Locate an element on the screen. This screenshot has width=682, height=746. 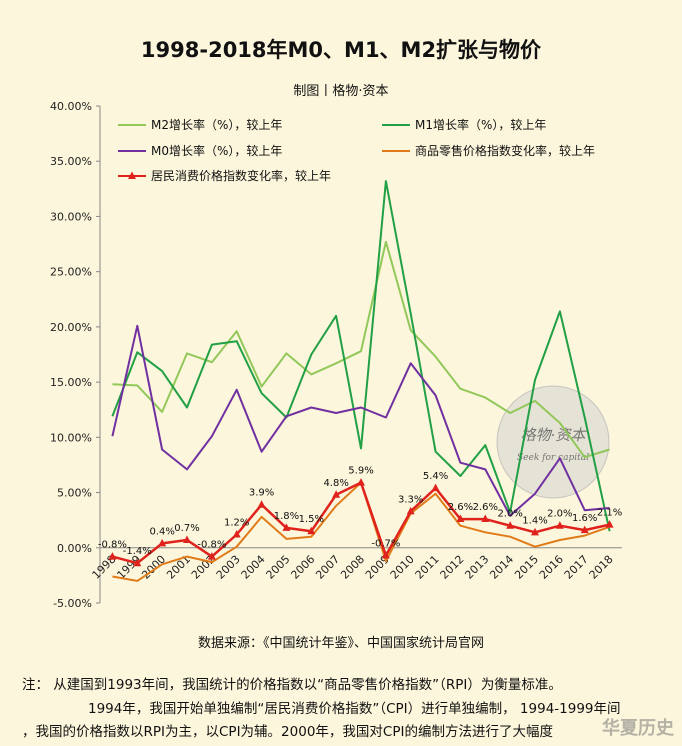
legend-entry: 商品零售价格指数变化率，较上年 is located at coordinates (505, 150).